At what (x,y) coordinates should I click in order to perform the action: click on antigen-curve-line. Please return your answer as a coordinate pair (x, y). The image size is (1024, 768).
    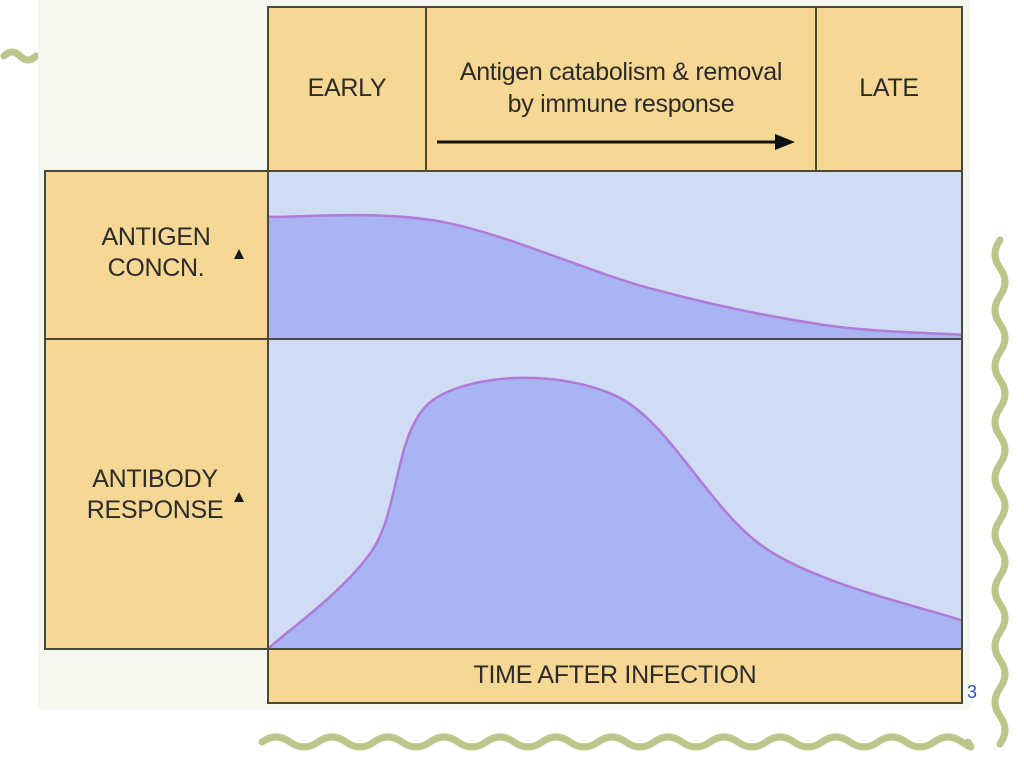
    Looking at the image, I should click on (615, 274).